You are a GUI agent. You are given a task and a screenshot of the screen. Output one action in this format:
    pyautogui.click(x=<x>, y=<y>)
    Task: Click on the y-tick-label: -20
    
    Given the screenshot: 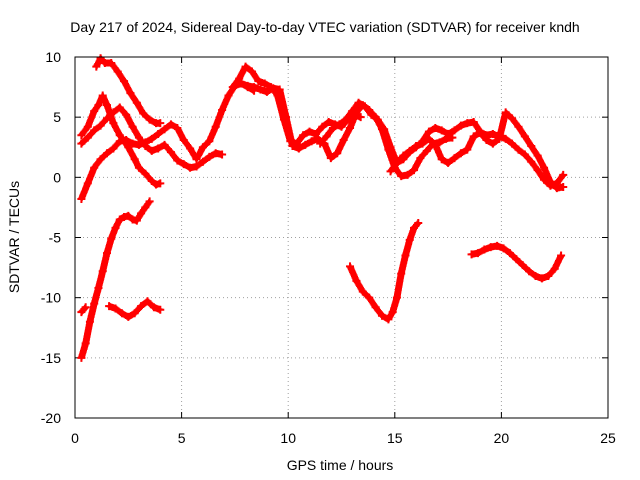 What is the action you would take?
    pyautogui.click(x=51, y=418)
    